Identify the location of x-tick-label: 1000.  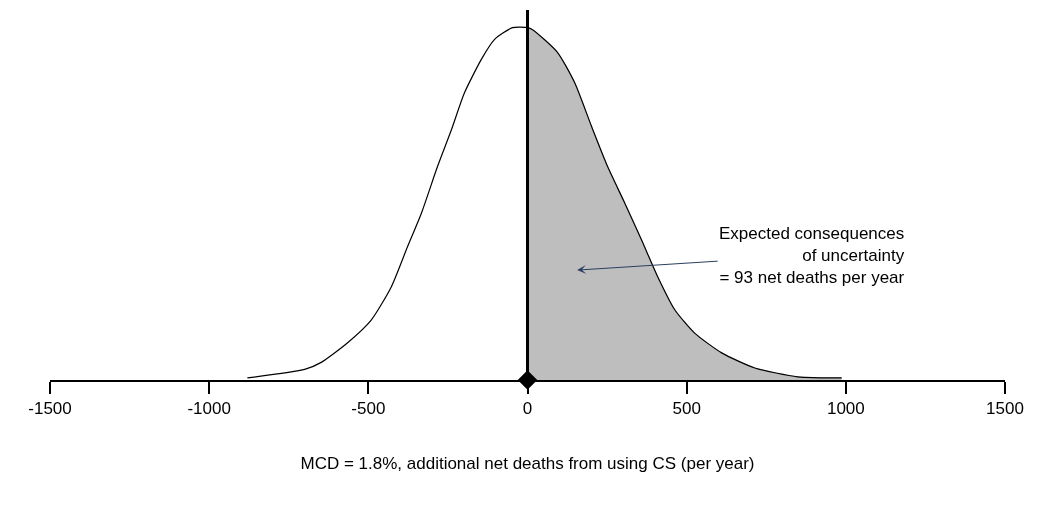
(845, 409).